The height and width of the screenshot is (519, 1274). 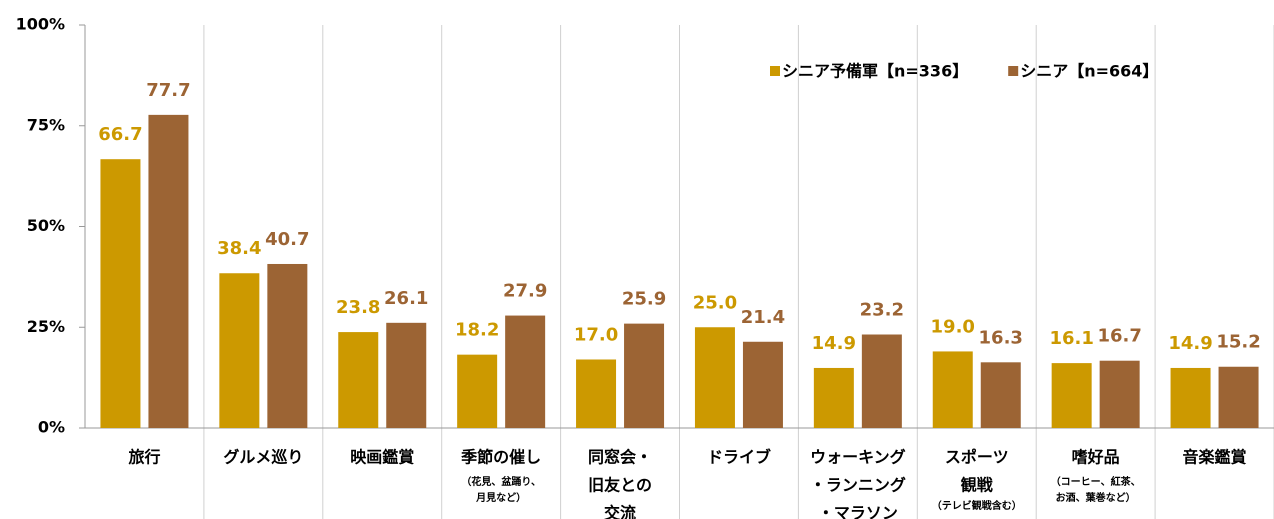 I want to click on y-tick-label: 0%, so click(x=51, y=427).